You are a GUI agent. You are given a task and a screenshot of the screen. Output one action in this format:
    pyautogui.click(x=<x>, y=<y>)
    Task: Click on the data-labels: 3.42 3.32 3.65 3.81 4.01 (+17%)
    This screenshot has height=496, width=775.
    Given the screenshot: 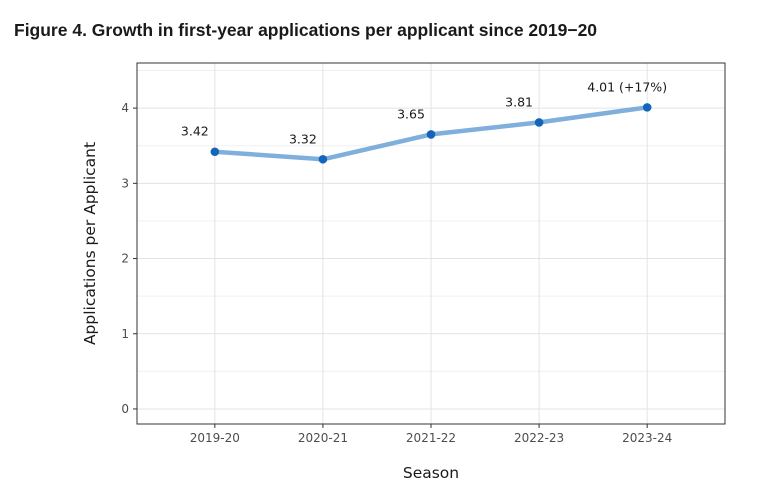 What is the action you would take?
    pyautogui.click(x=424, y=112)
    